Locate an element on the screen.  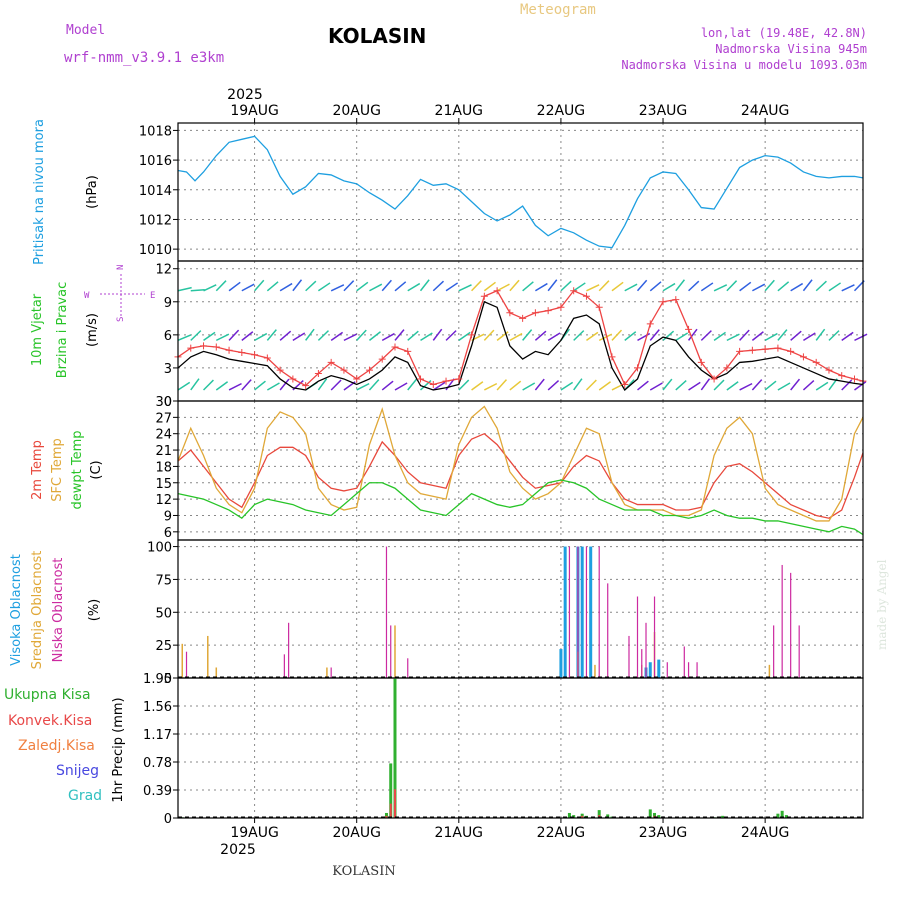
wind-line-avg-wind is located at coordinates (520, 345).